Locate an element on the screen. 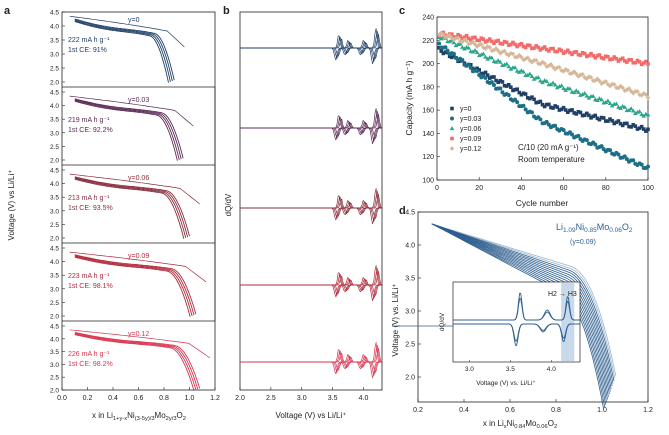  panel-c-xlabel: Cycle number is located at coordinates (542, 203).